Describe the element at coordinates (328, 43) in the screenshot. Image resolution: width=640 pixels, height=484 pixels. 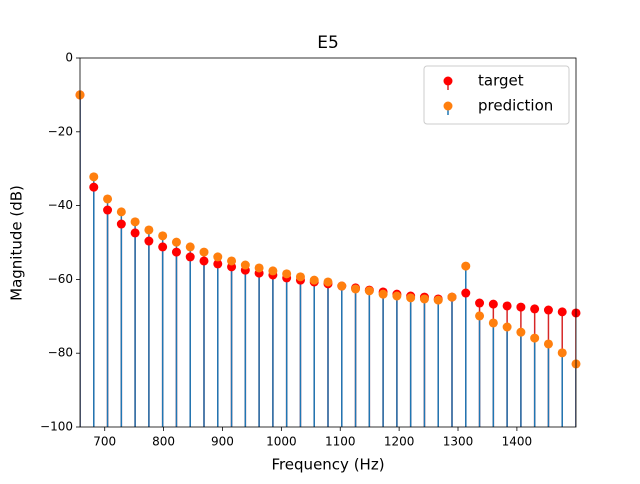
I see `chart-title: E5` at that location.